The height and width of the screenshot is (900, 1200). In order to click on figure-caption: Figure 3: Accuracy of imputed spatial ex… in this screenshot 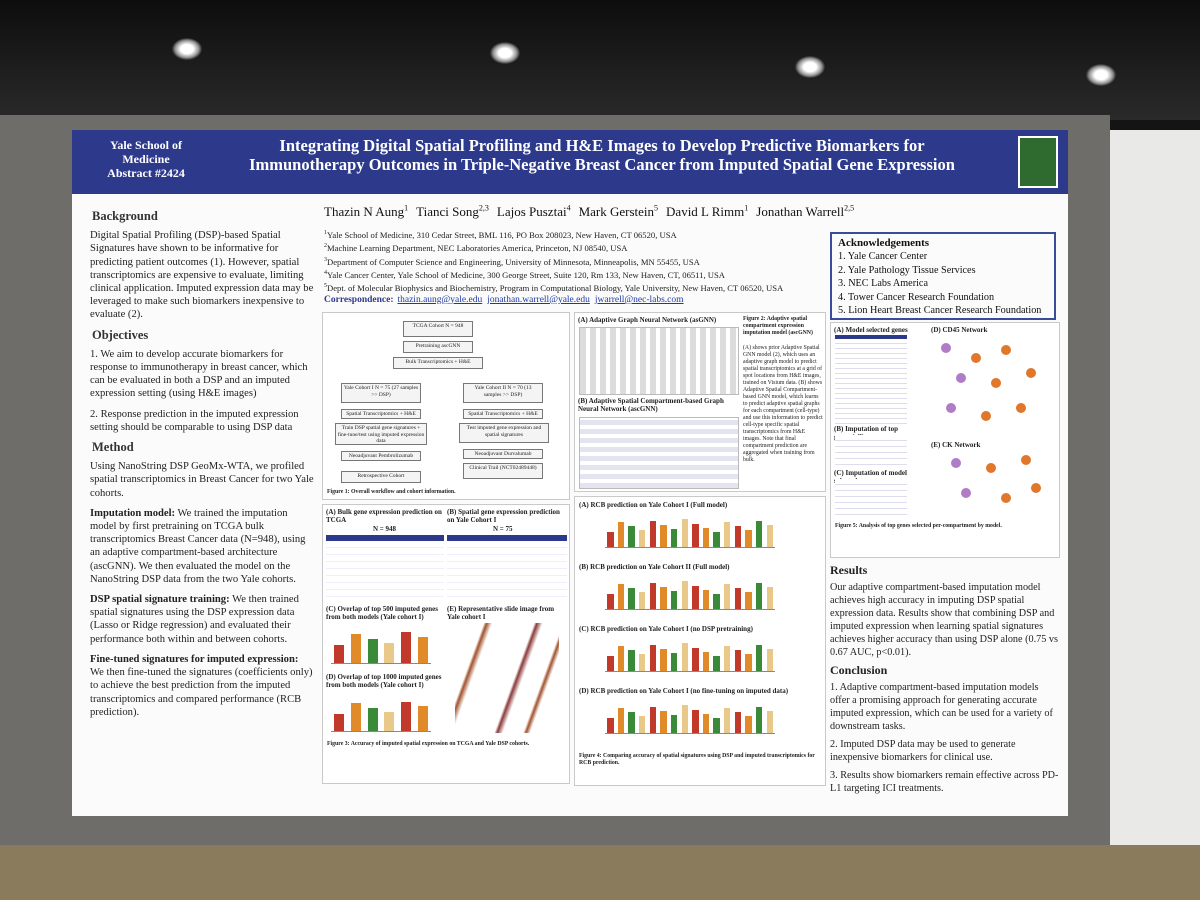, I will do `click(428, 744)`.